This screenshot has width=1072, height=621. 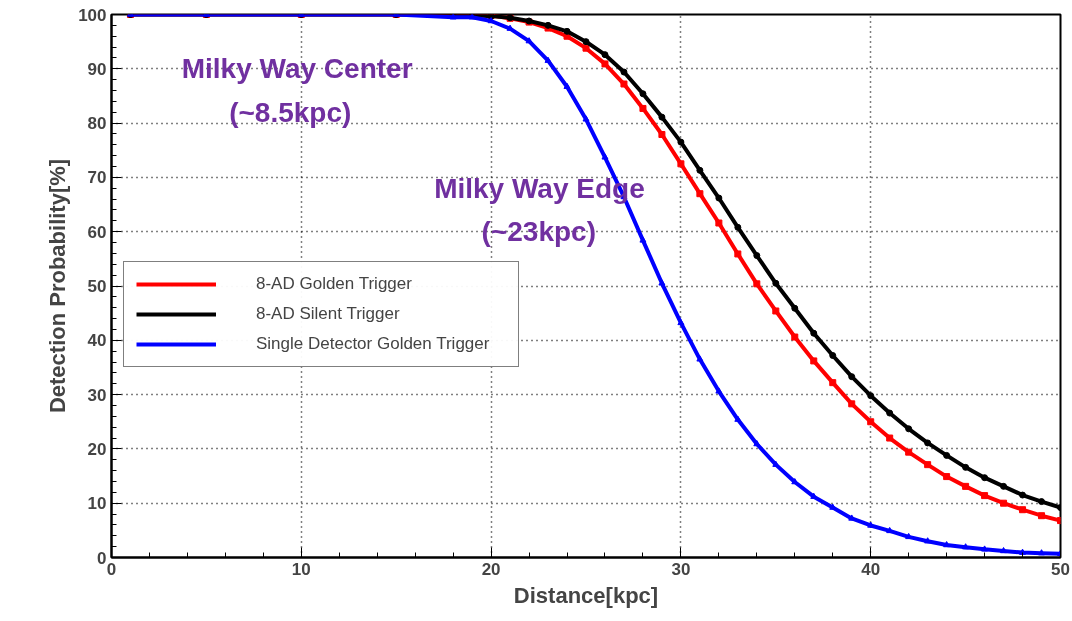 I want to click on y-axis-title: Detection Probability[%], so click(x=58, y=286).